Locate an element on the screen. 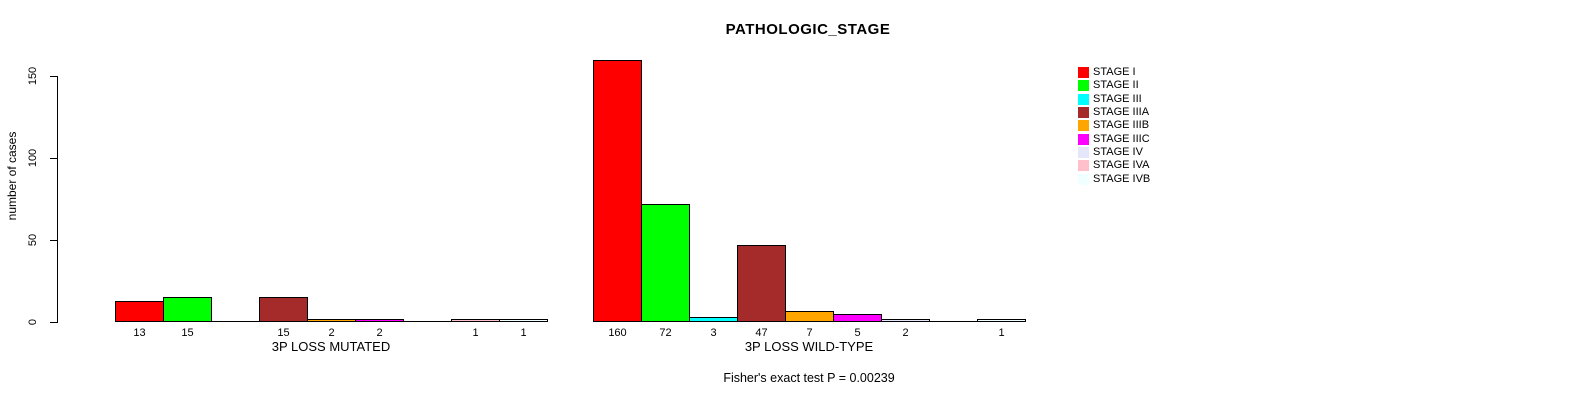  legend-item-stage-iiib: STAGE IIIB is located at coordinates (1114, 125).